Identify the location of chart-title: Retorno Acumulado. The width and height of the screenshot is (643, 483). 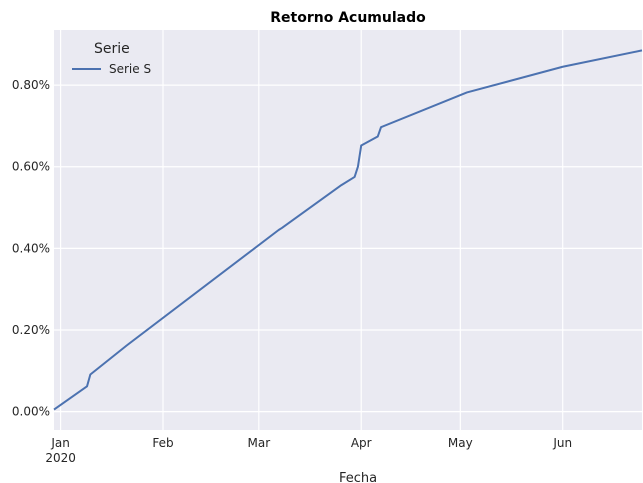
(348, 18).